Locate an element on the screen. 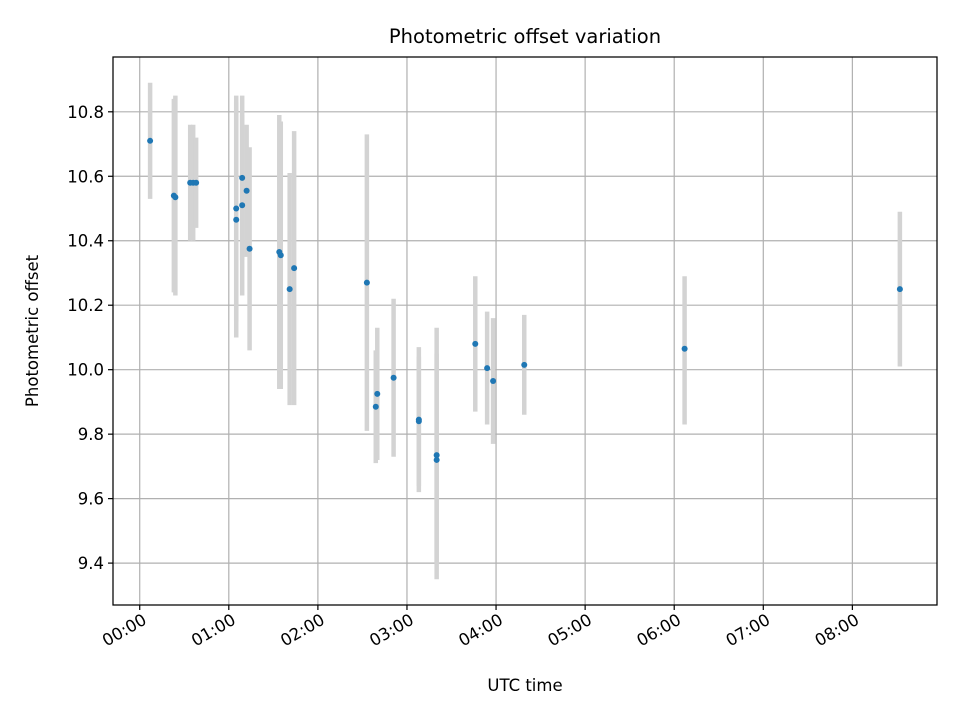  y-tick-label: 10.4 is located at coordinates (85, 241).